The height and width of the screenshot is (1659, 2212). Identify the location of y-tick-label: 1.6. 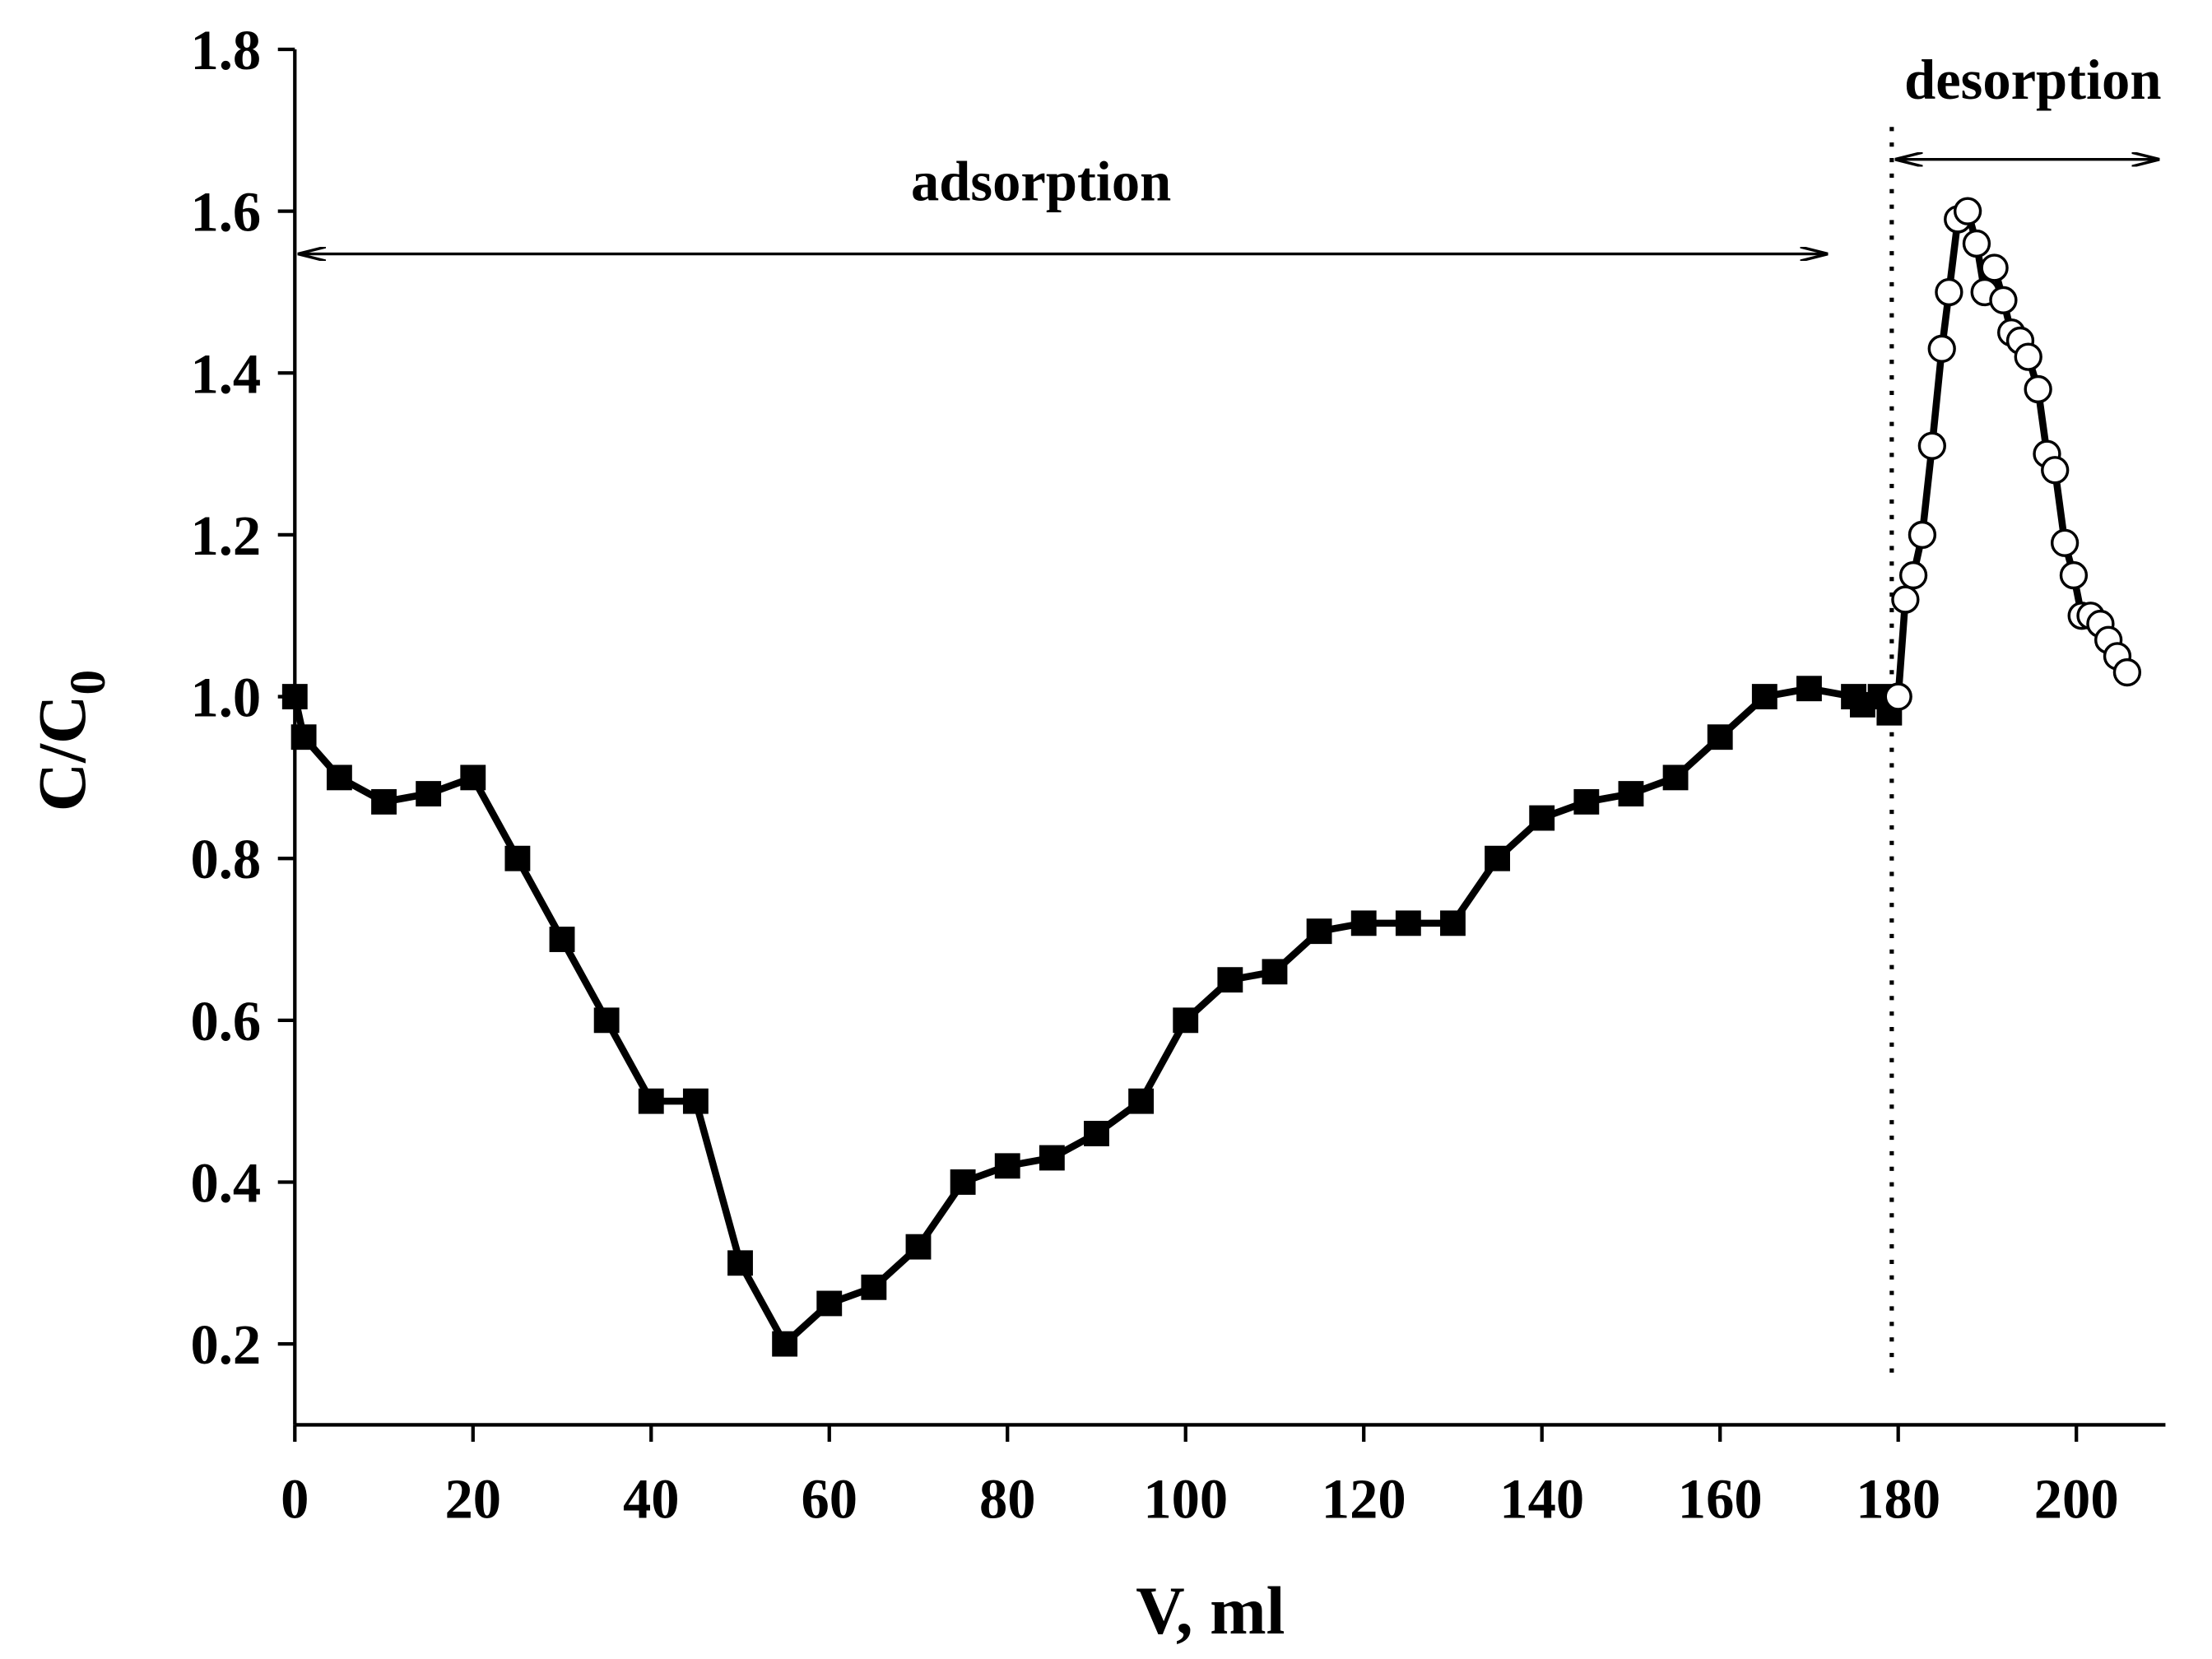
(225, 212).